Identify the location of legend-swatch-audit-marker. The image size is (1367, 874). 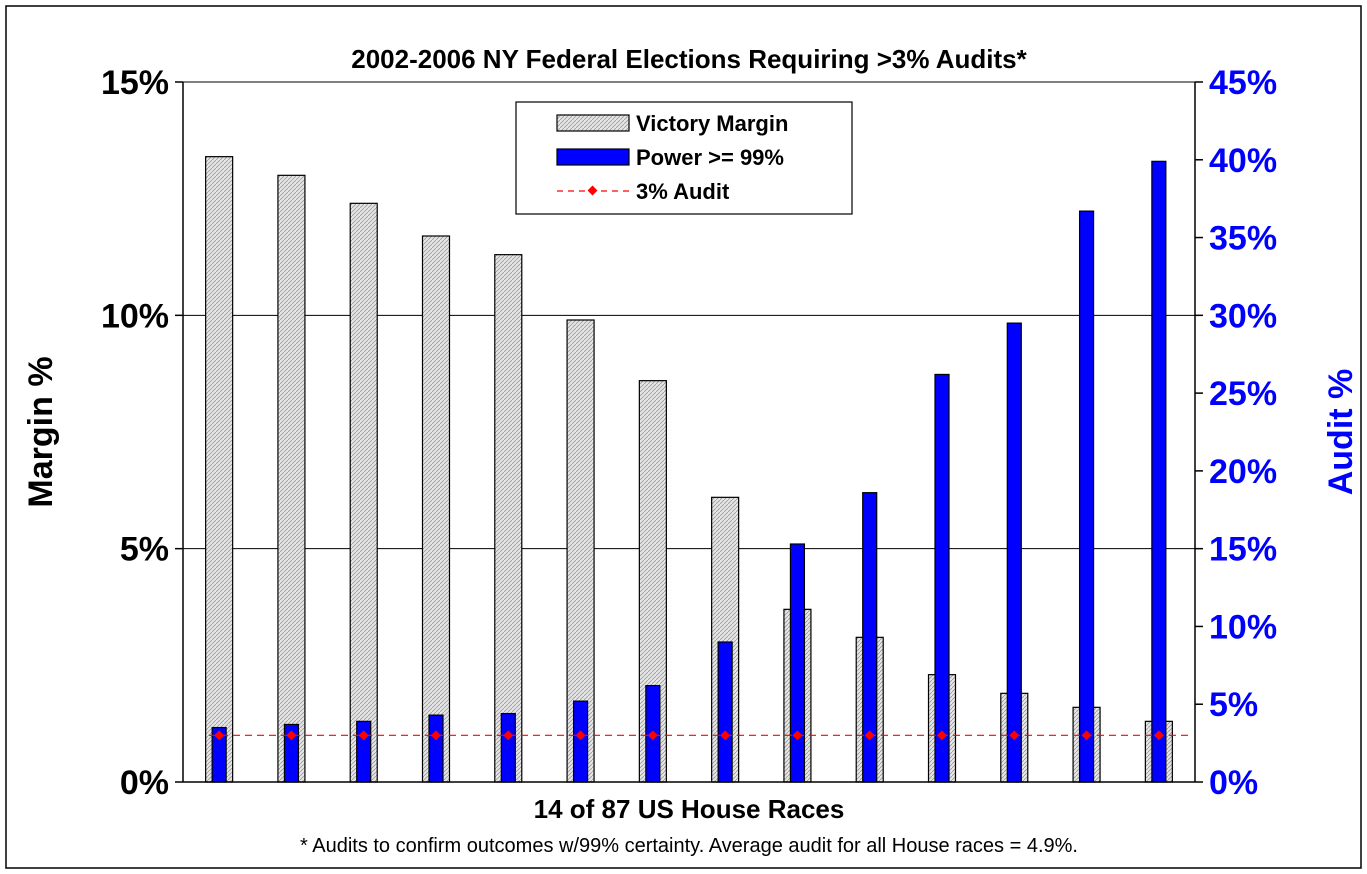
(592, 190).